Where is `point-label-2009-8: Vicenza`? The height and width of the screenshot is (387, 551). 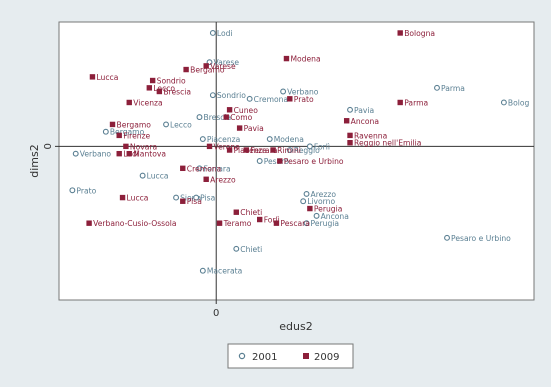
point-label-2009-8: Vicenza is located at coordinates (147, 102).